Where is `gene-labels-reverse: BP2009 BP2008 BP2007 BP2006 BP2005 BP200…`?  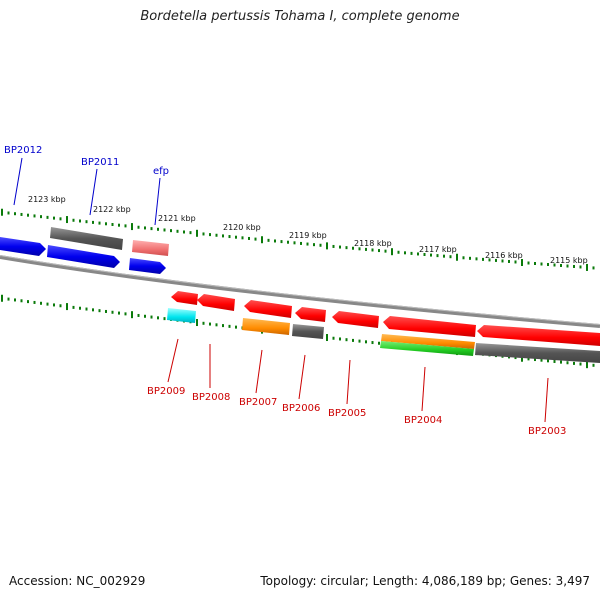
gene-labels-reverse: BP2009 BP2008 BP2007 BP2006 BP2005 BP200… is located at coordinates (356, 411).